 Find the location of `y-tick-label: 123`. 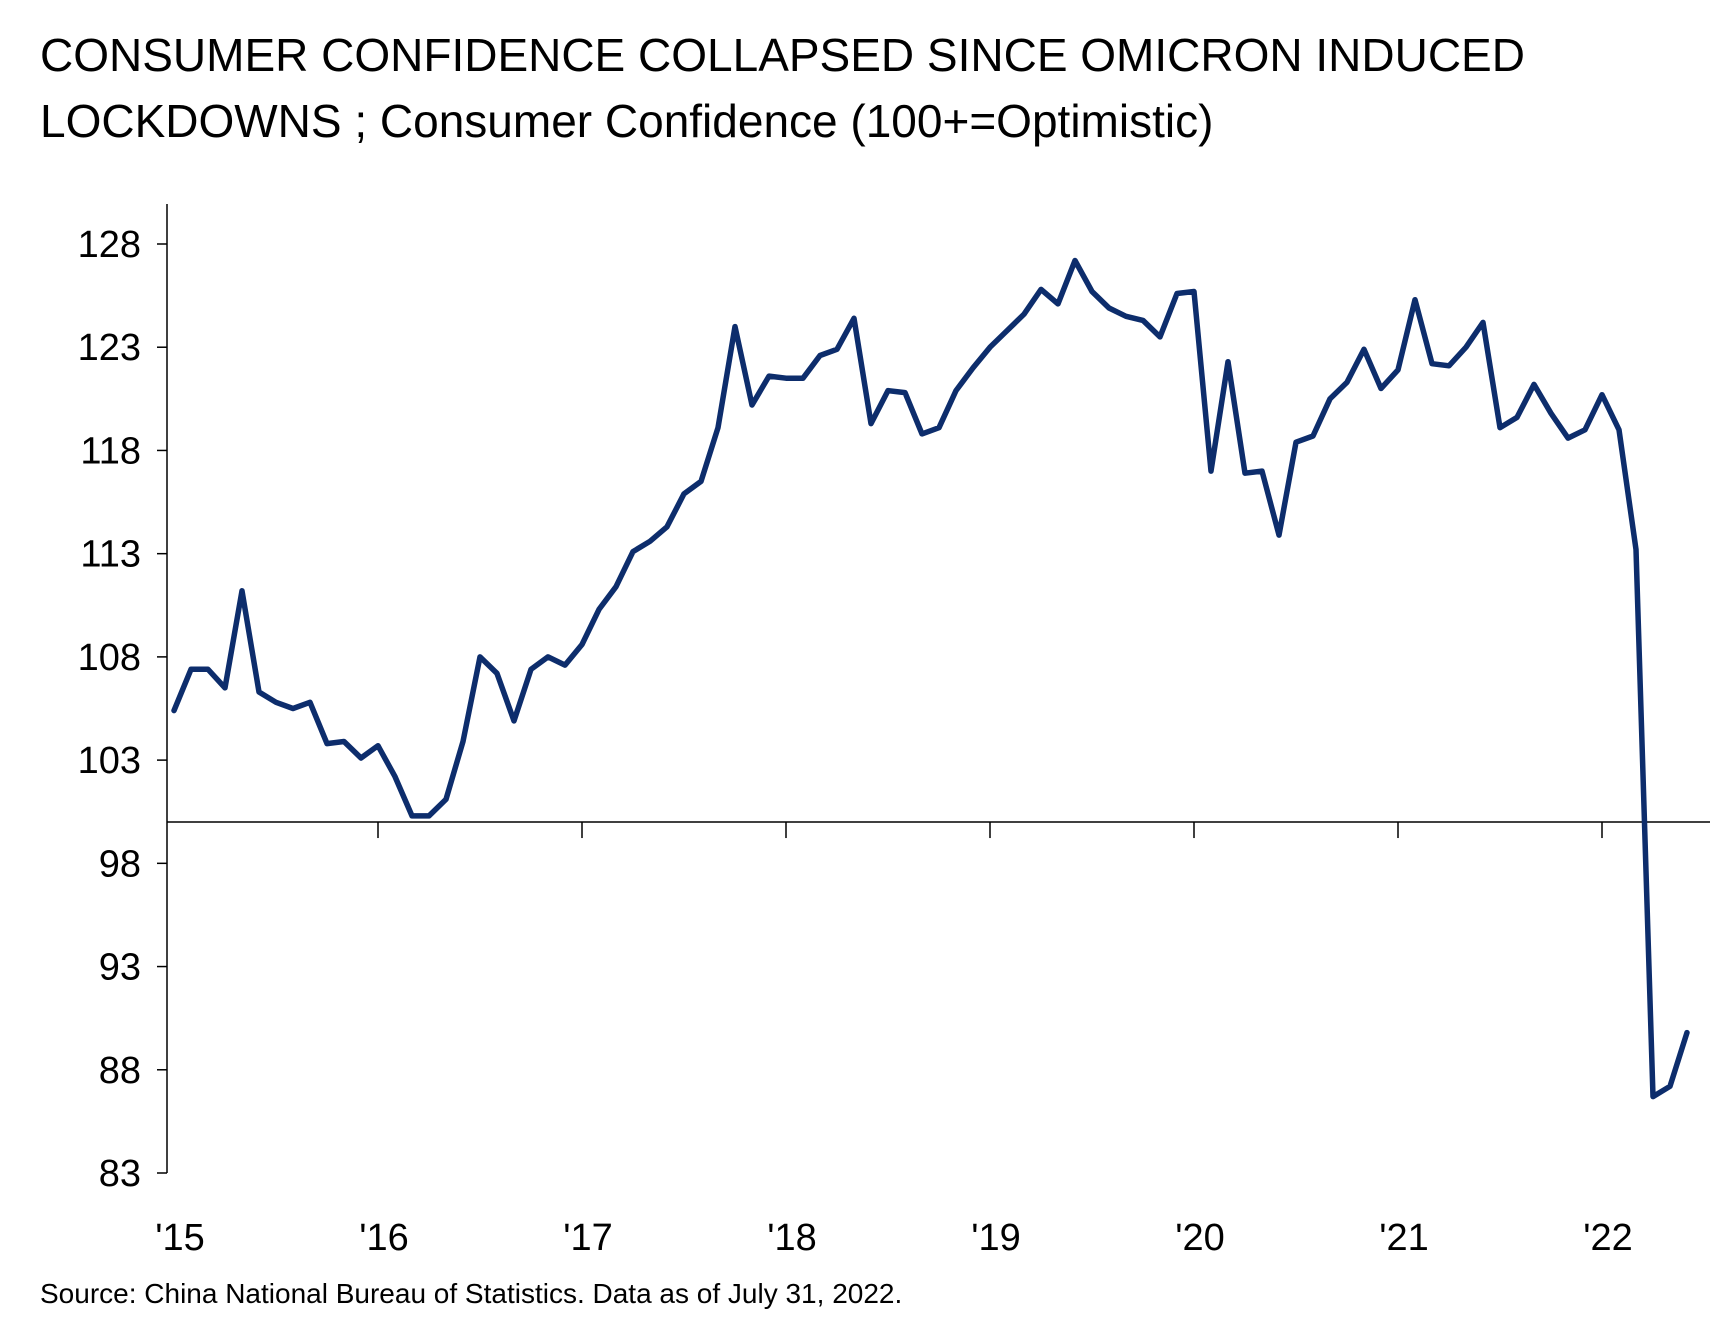

y-tick-label: 123 is located at coordinates (109, 348).